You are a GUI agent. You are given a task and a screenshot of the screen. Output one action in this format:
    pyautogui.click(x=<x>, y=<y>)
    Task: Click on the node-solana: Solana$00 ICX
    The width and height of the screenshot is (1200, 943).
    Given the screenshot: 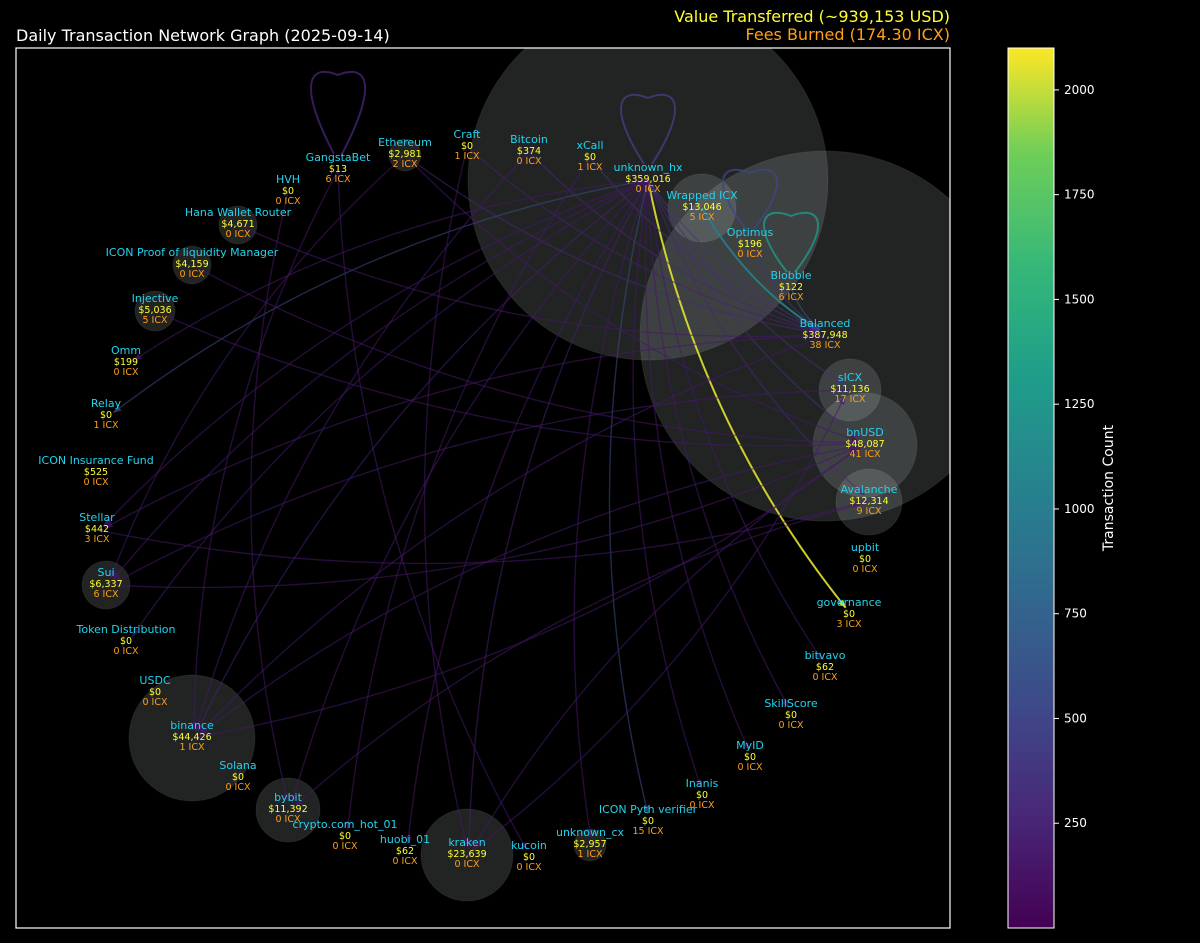 What is the action you would take?
    pyautogui.click(x=237, y=776)
    